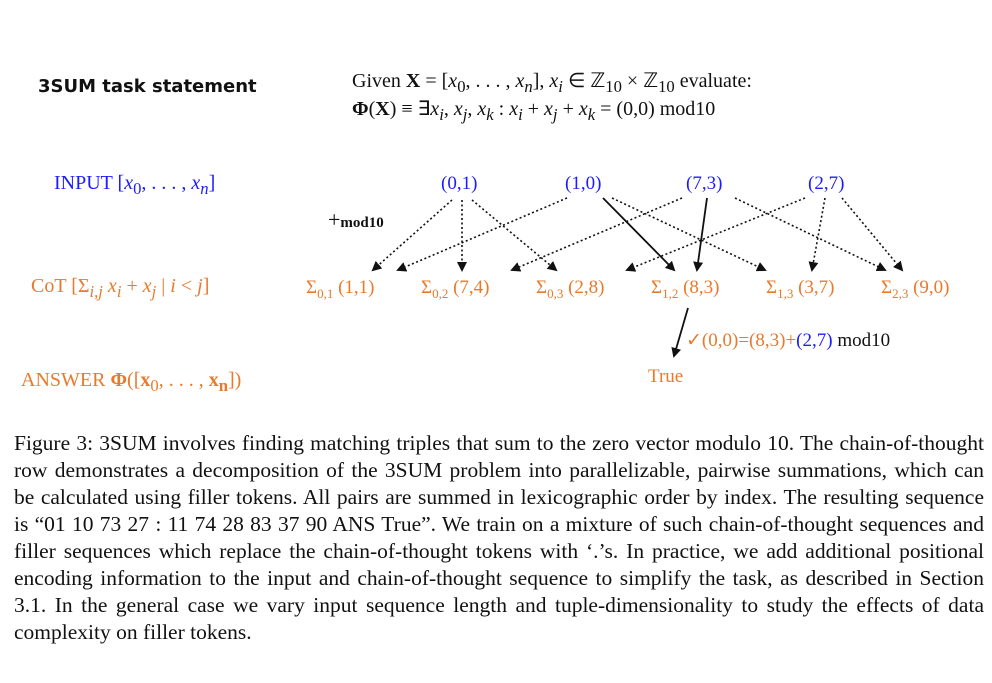 This screenshot has width=992, height=683. I want to click on arrow-3-to-s13, so click(817, 234).